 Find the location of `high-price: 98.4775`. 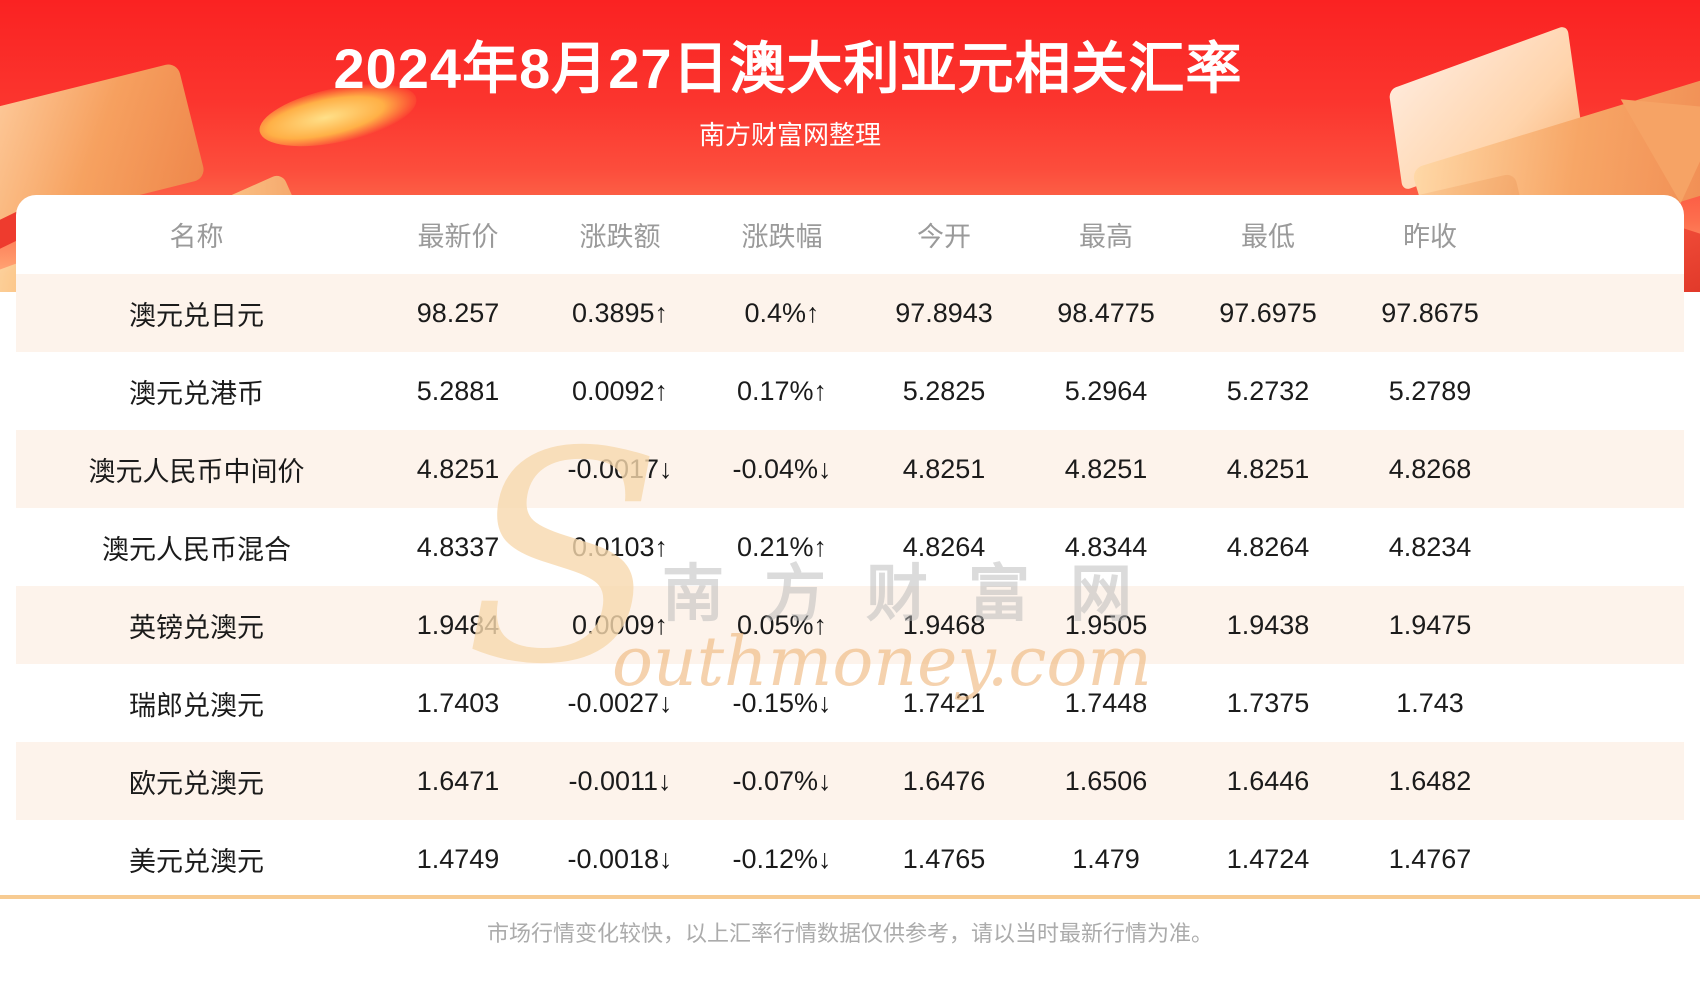

high-price: 98.4775 is located at coordinates (1106, 312).